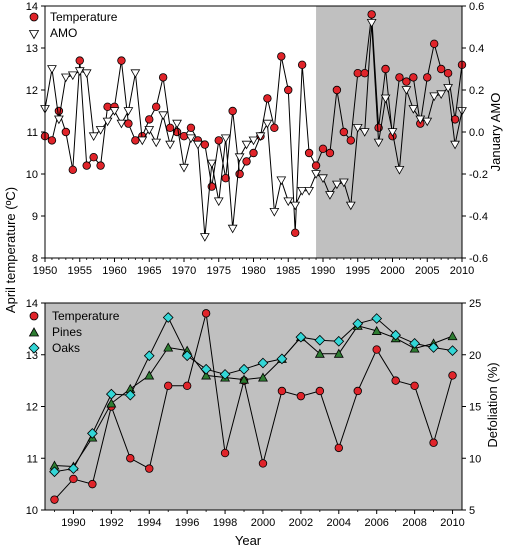 This screenshot has height=550, width=514. What do you see at coordinates (187, 523) in the screenshot?
I see `x-tick-label: 1996` at bounding box center [187, 523].